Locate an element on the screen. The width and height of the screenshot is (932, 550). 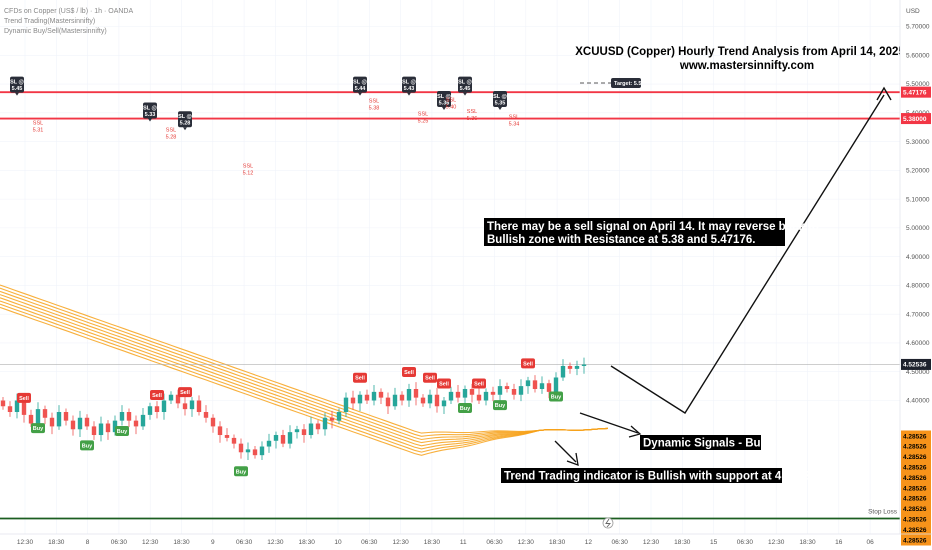
time-tick: 16 is located at coordinates (839, 542).